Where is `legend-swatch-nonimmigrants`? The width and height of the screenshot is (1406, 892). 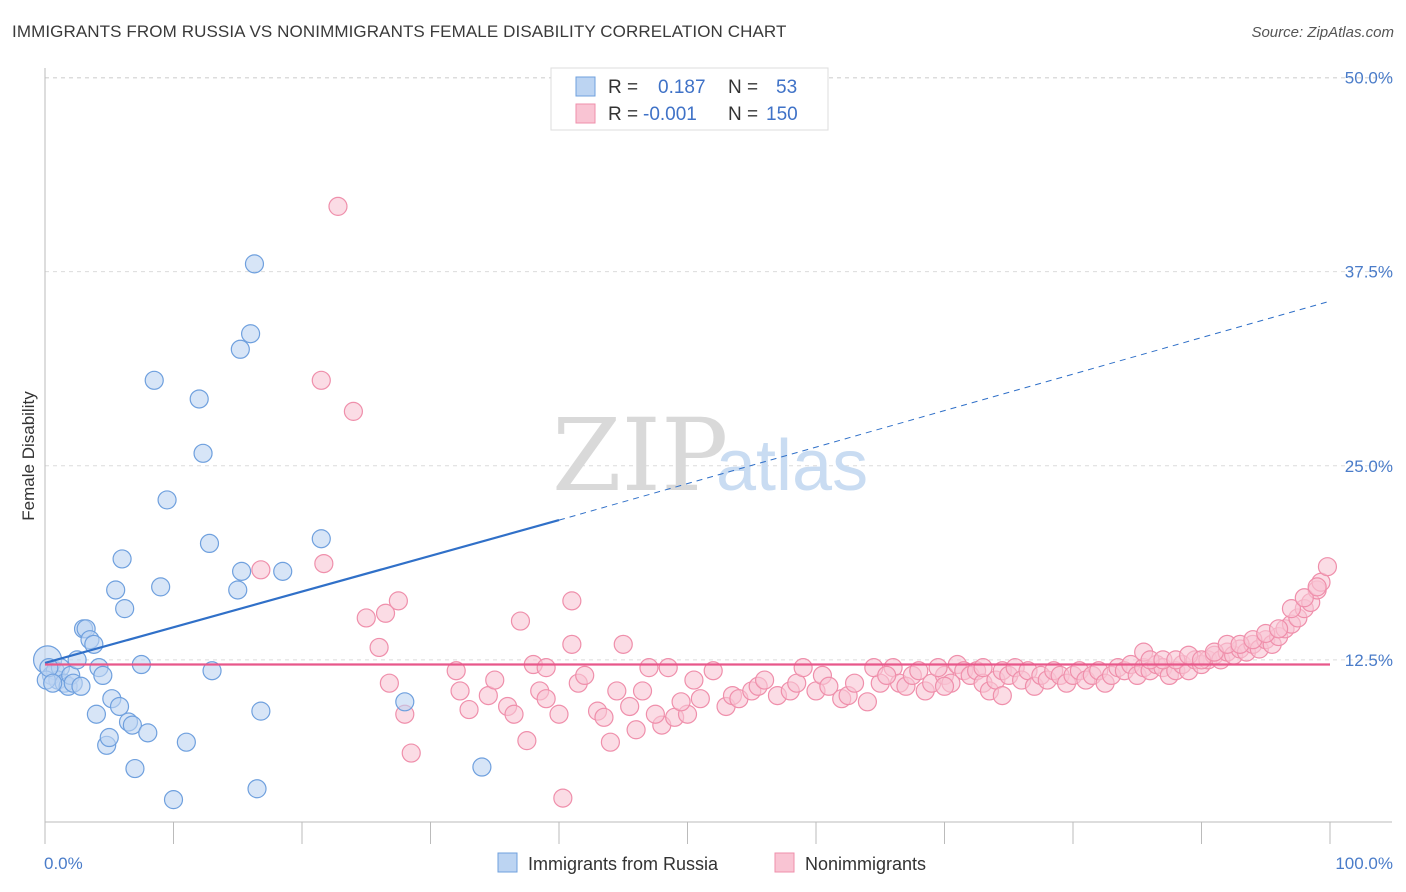
legend-swatch-nonimmigrants is located at coordinates (585, 113).